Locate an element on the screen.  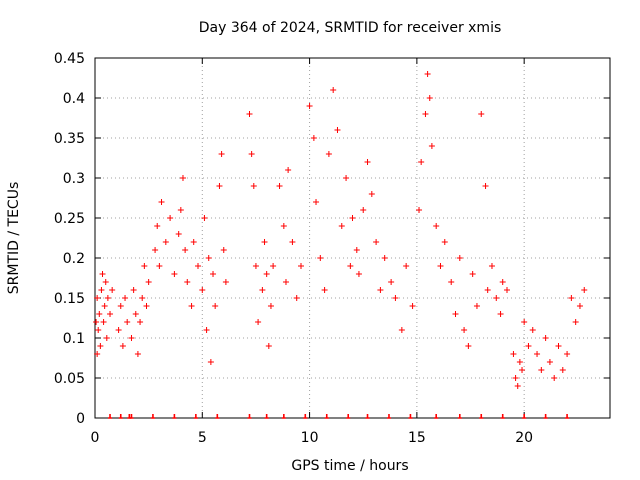
y-tick-label: 0.35 is located at coordinates (69, 139).